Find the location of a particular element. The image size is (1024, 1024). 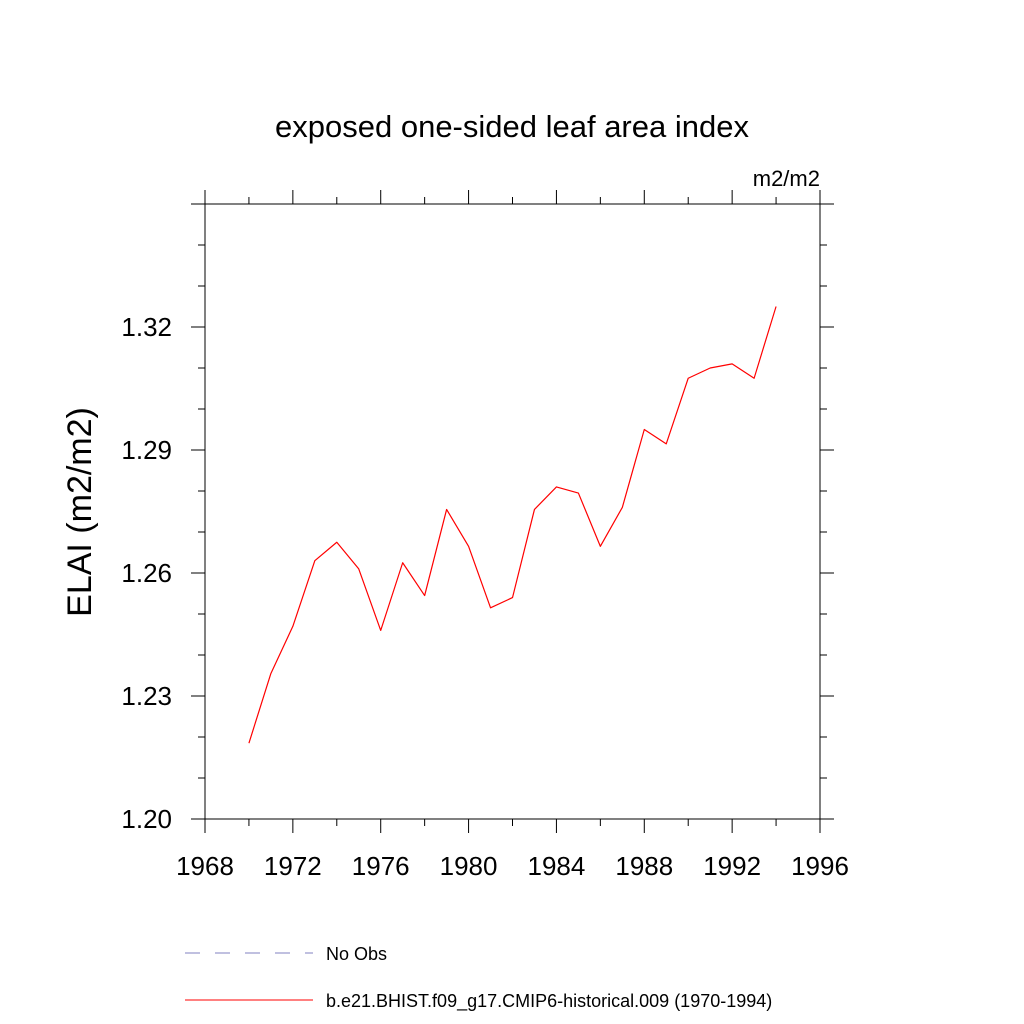

legend-label-0: No Obs is located at coordinates (356, 954).